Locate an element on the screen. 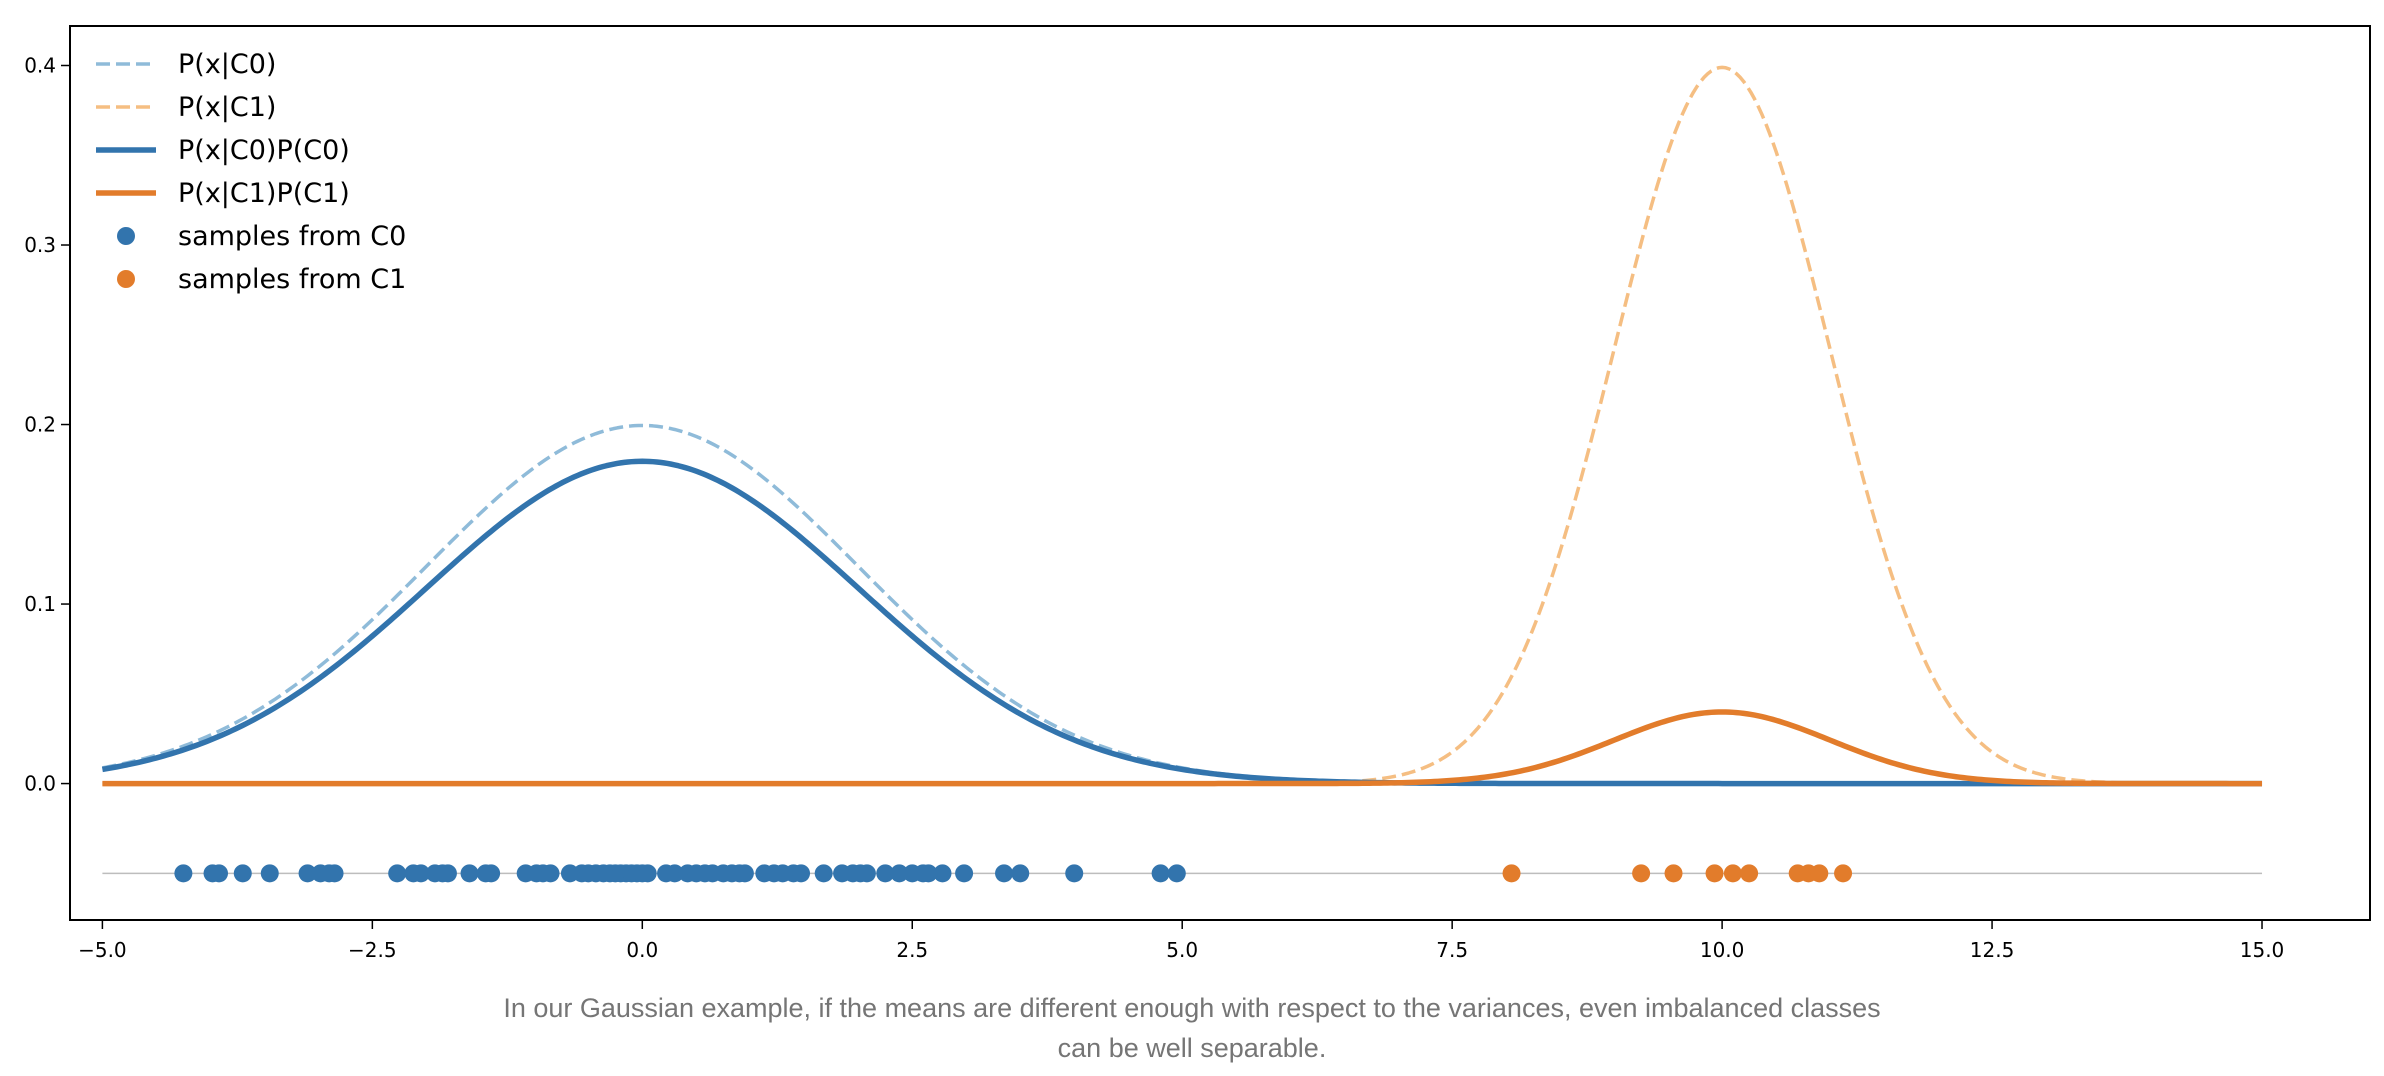  x-tick-label: 0.0 is located at coordinates (642, 949).